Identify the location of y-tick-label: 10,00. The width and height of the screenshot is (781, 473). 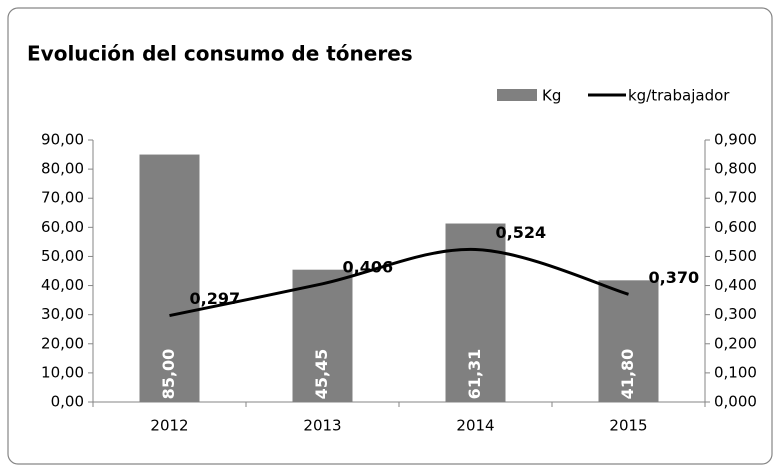
(62, 372).